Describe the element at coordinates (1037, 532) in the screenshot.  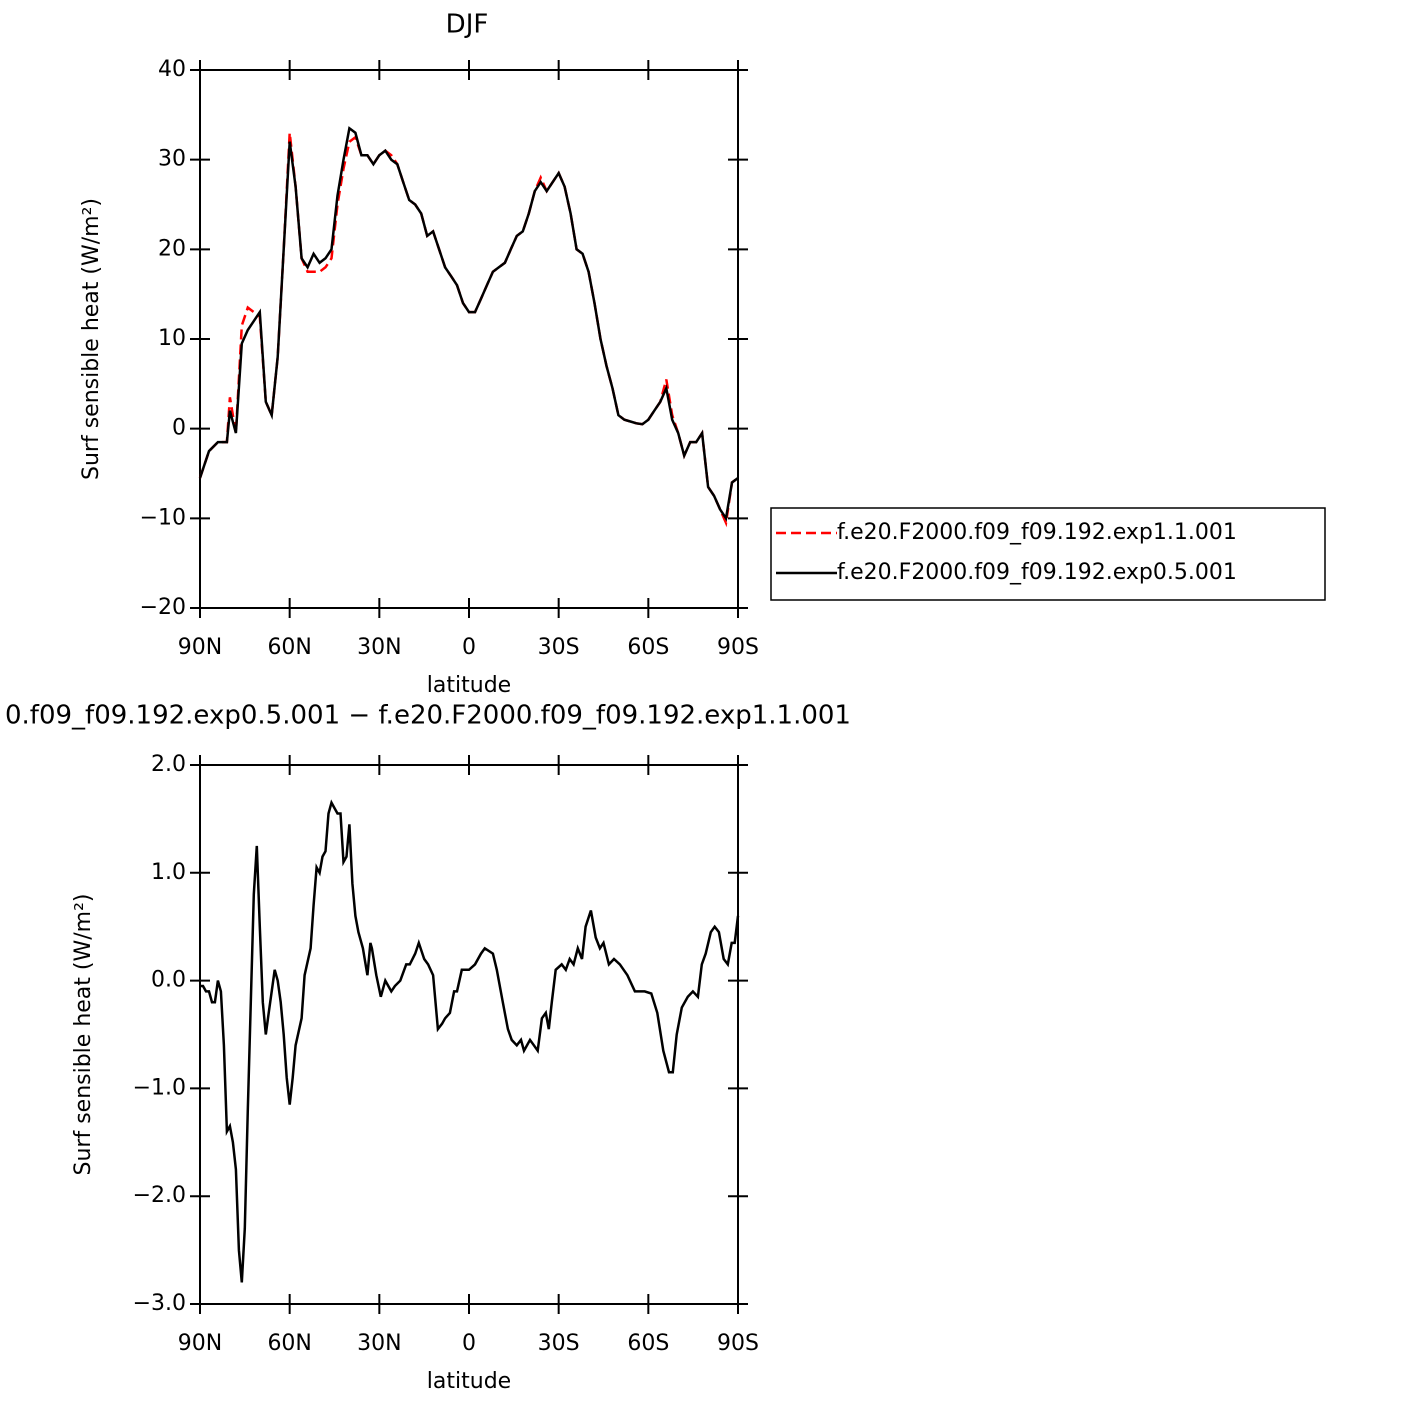
I see `legend-label: f.e20.F2000.f09_f09.192.exp1.1.001` at that location.